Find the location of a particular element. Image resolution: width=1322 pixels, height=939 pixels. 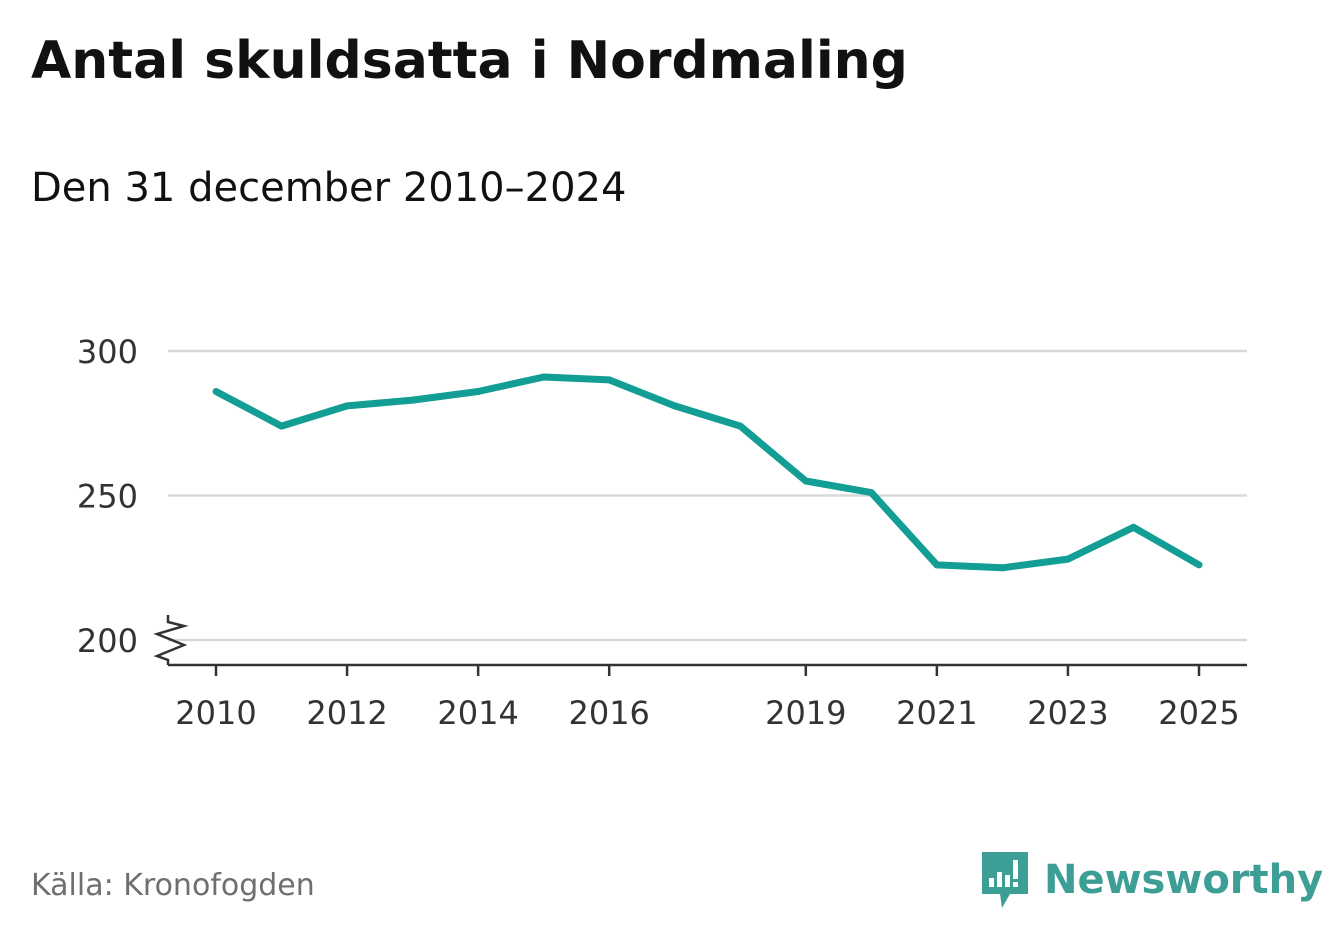

data-point-2014 is located at coordinates (478, 391).